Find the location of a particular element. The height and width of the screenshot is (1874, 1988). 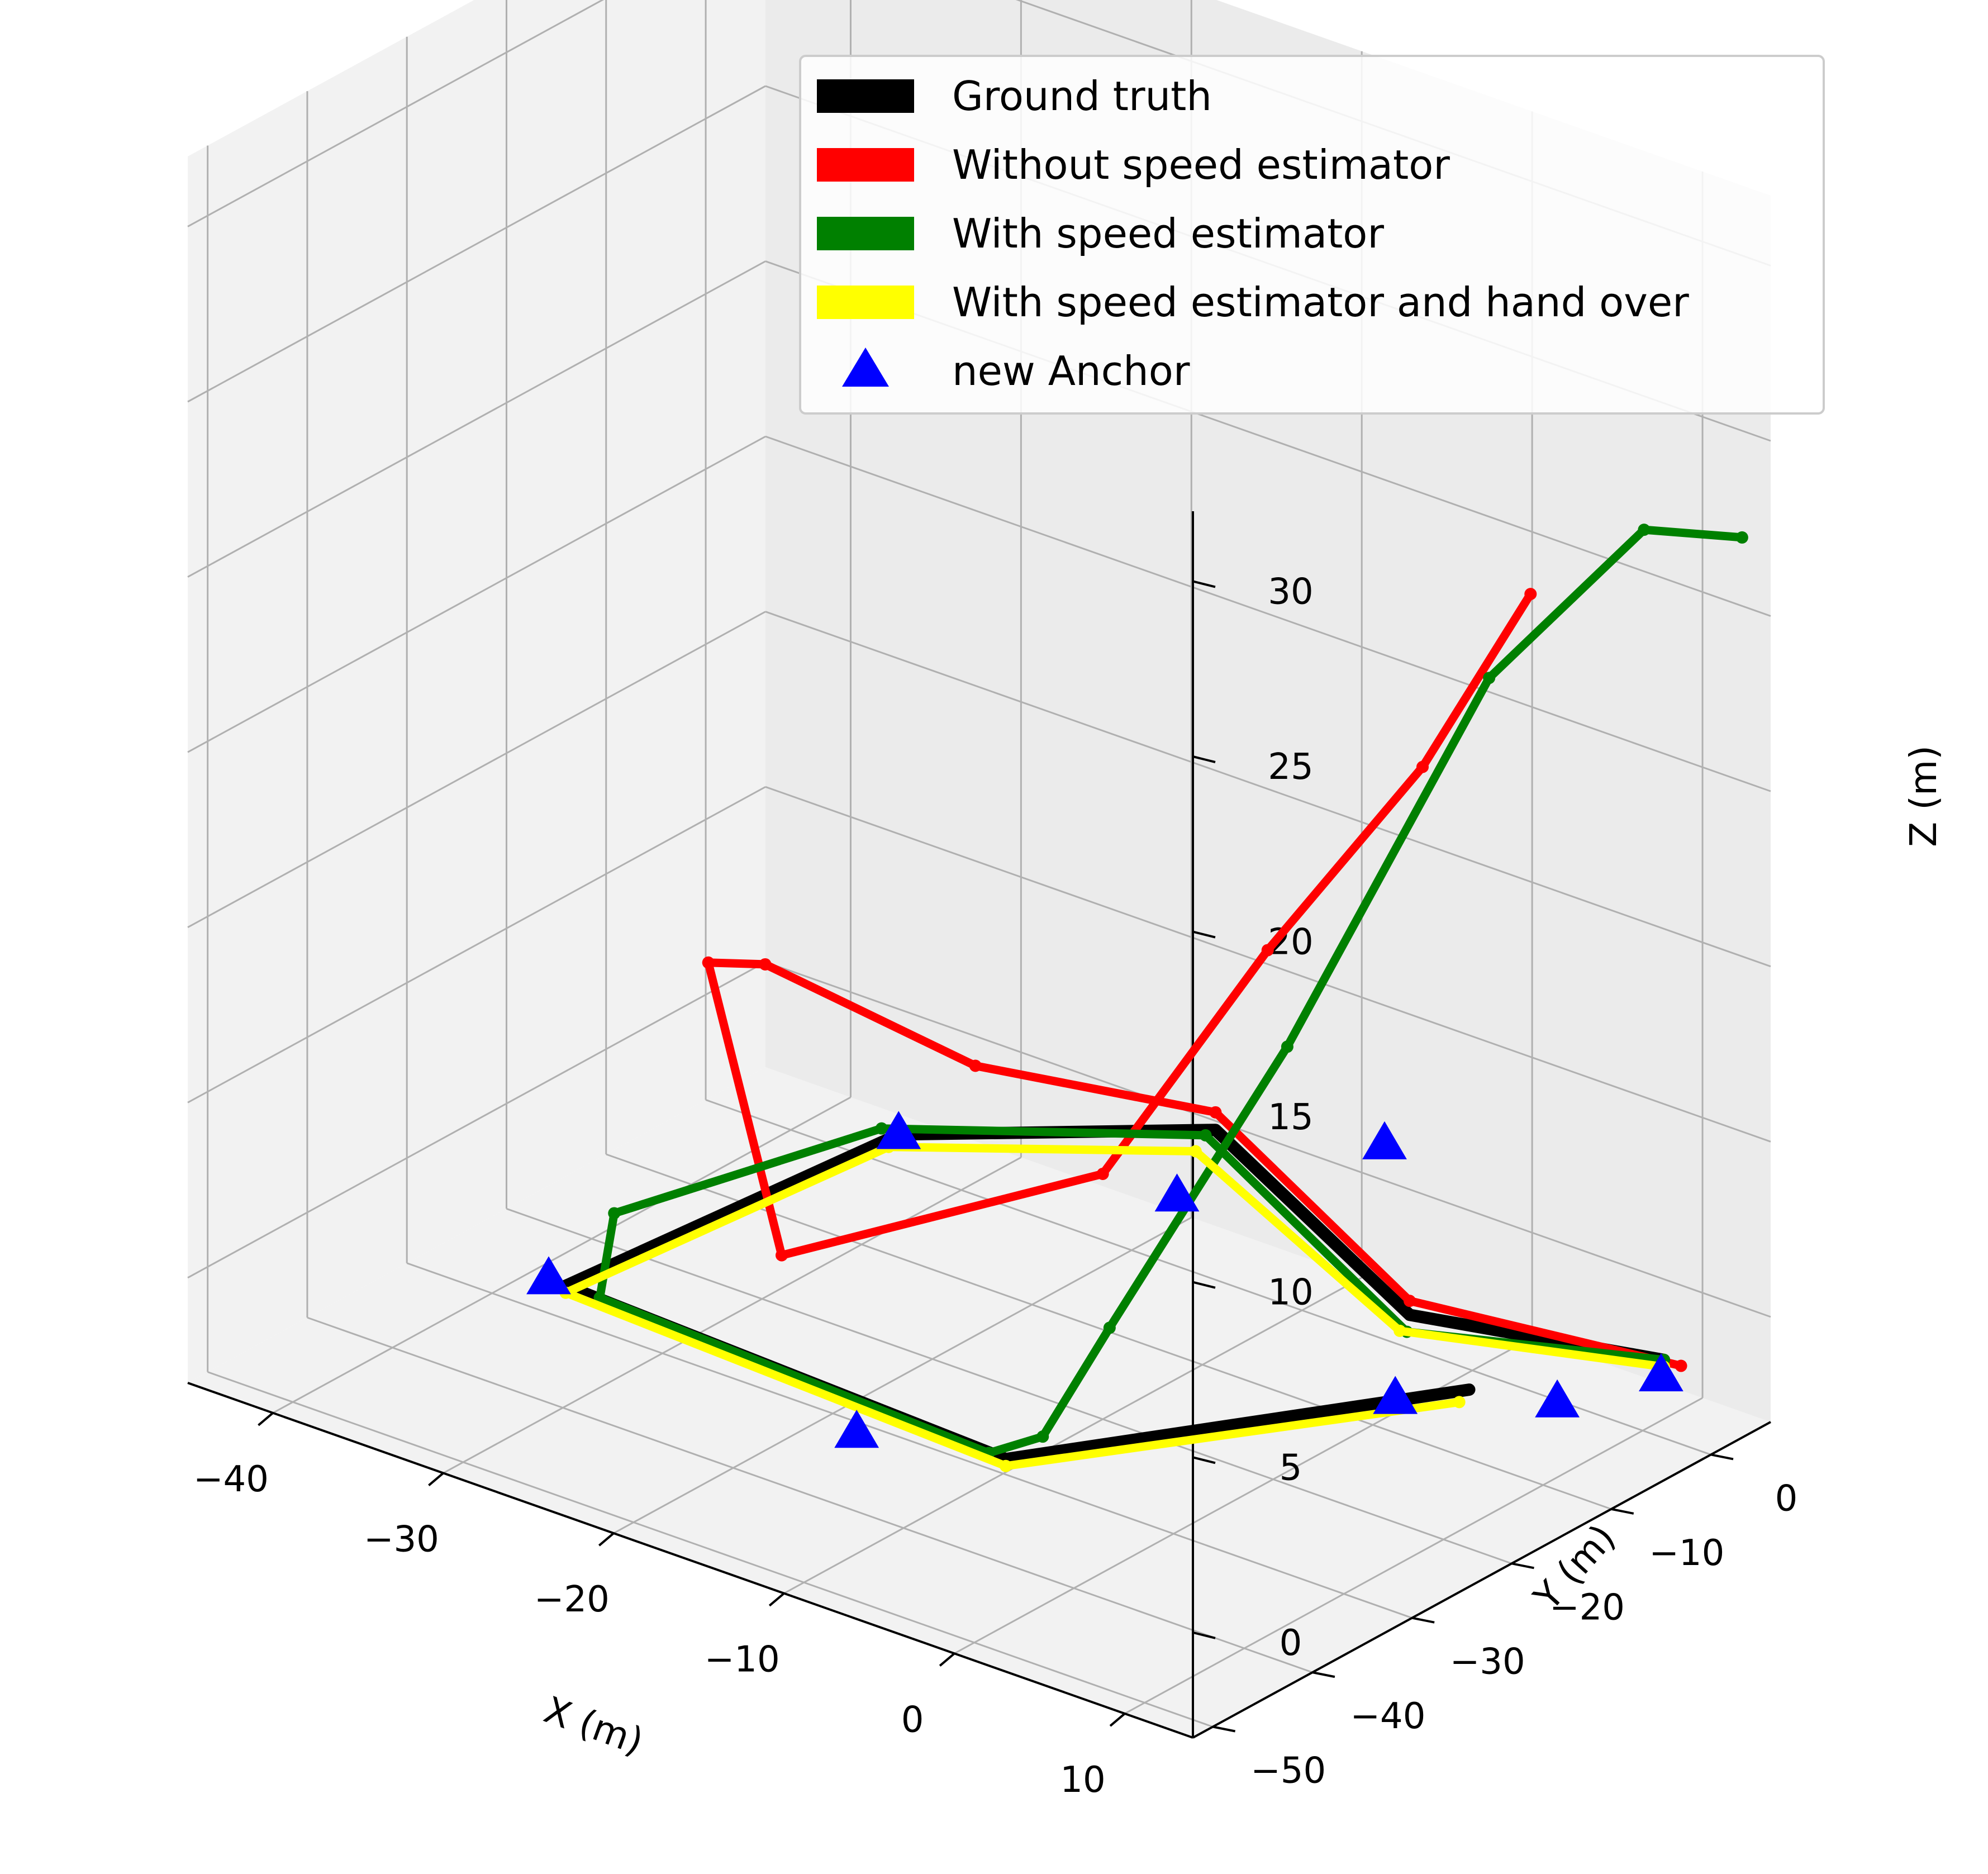

x-axis-label: X (m) is located at coordinates (594, 1726).